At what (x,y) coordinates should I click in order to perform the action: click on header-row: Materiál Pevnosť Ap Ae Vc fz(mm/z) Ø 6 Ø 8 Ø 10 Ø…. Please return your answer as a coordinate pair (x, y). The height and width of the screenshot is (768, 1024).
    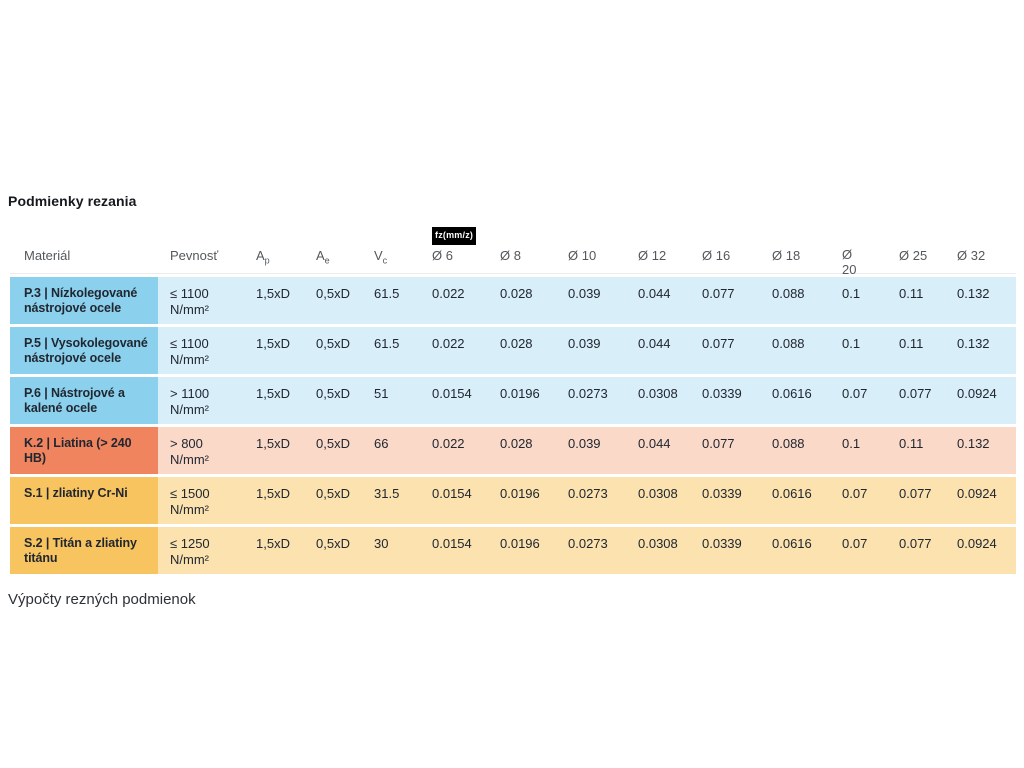
    Looking at the image, I should click on (513, 251).